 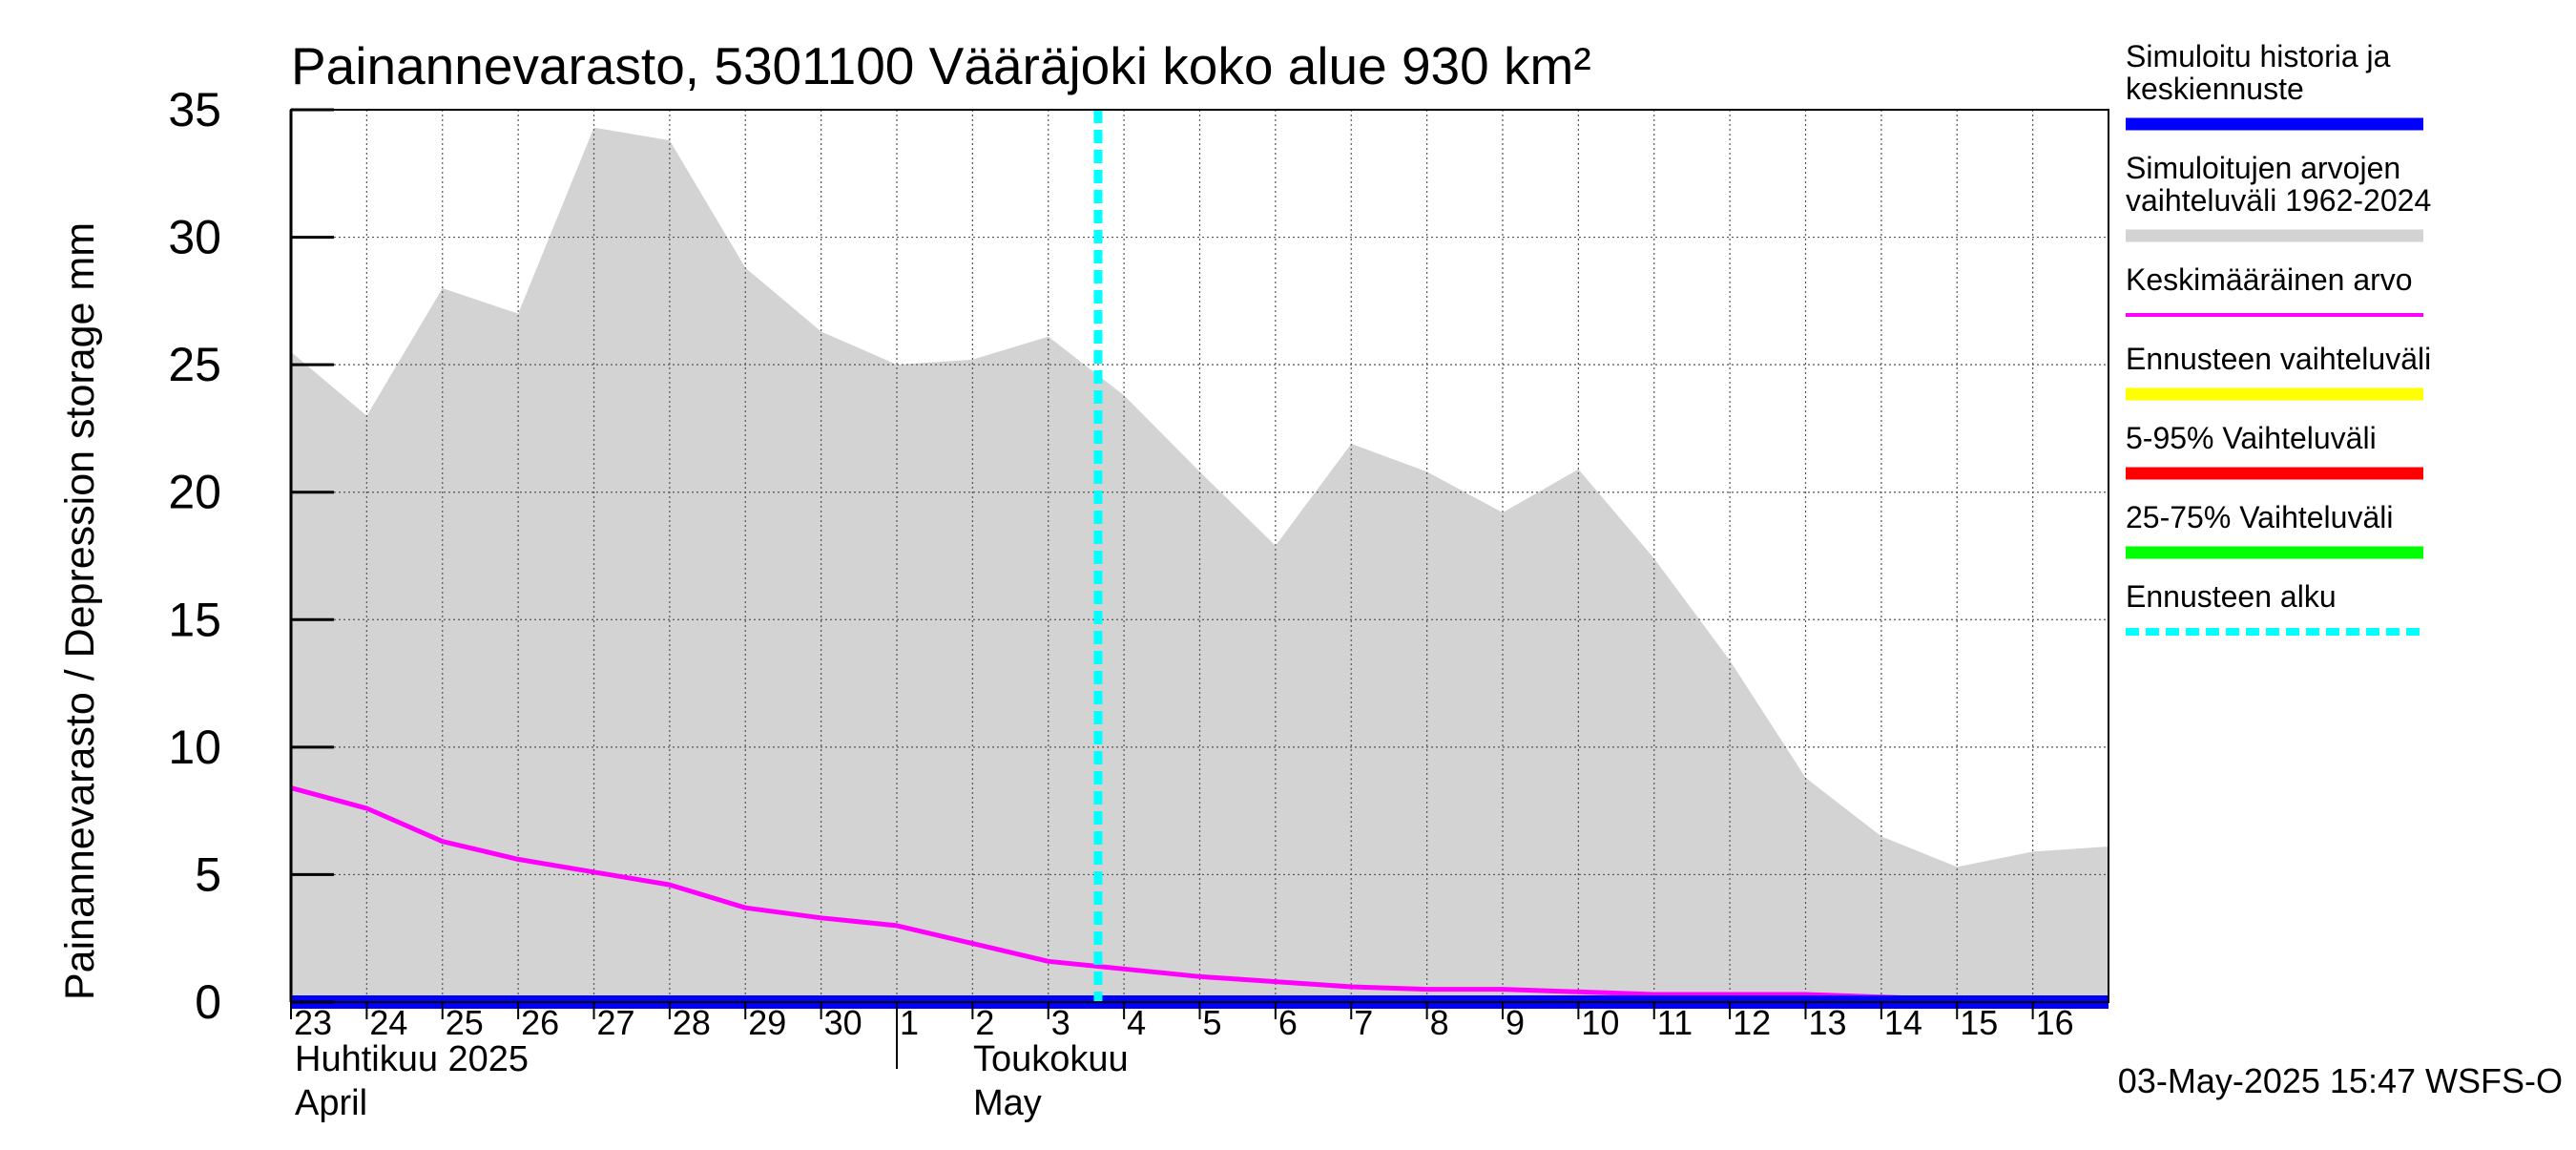 I want to click on legend-label: 5-95% Vaihteluväli, so click(x=2251, y=438).